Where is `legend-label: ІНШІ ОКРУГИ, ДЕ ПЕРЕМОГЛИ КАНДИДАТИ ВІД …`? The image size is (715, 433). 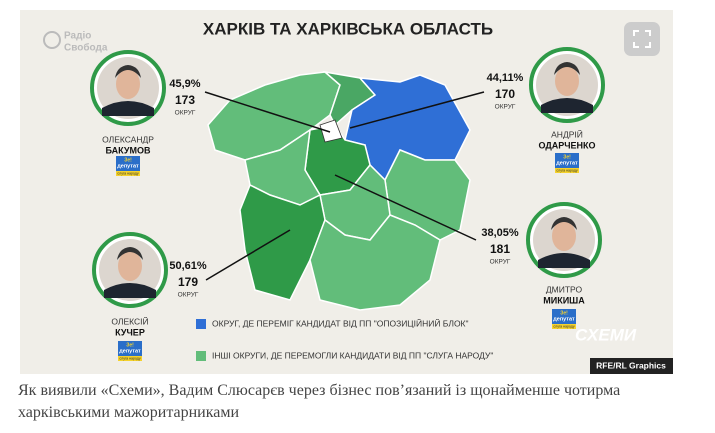 legend-label: ІНШІ ОКРУГИ, ДЕ ПЕРЕМОГЛИ КАНДИДАТИ ВІД … is located at coordinates (352, 355).